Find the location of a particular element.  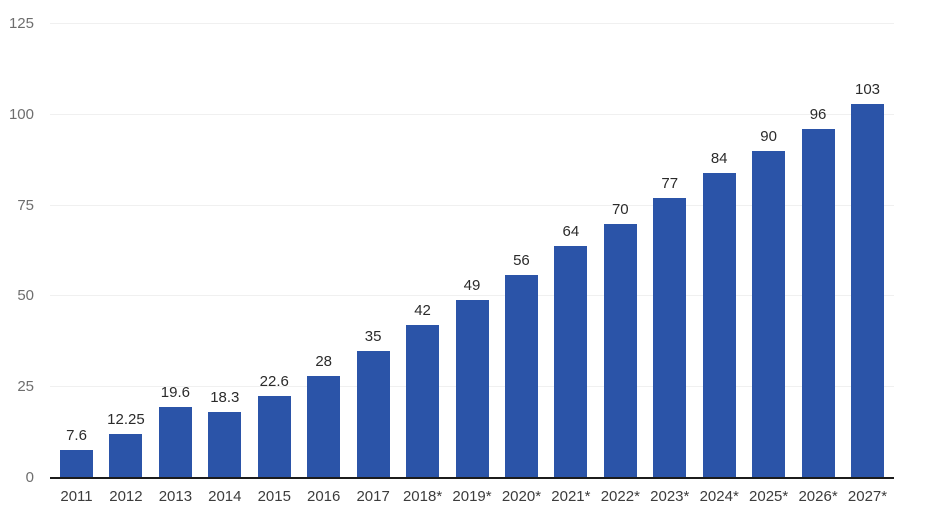

bar-value-label: 28 is located at coordinates (324, 362).